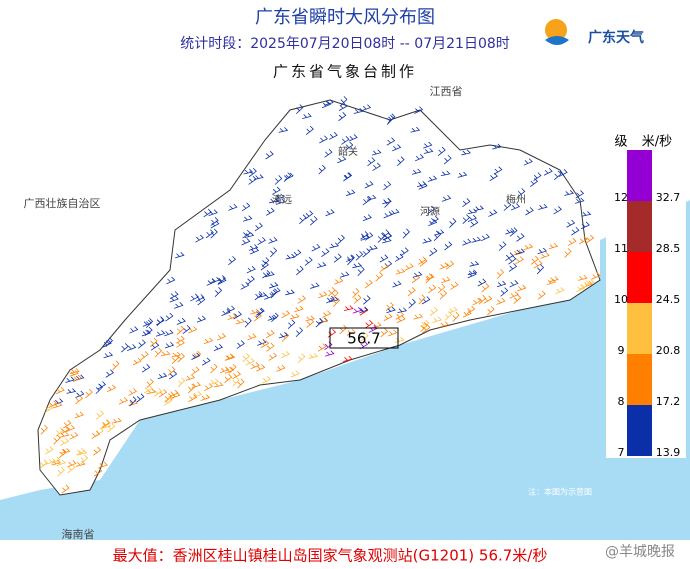 This screenshot has height=569, width=690. Describe the element at coordinates (616, 37) in the screenshot. I see `logo-text: 广东天气` at that location.